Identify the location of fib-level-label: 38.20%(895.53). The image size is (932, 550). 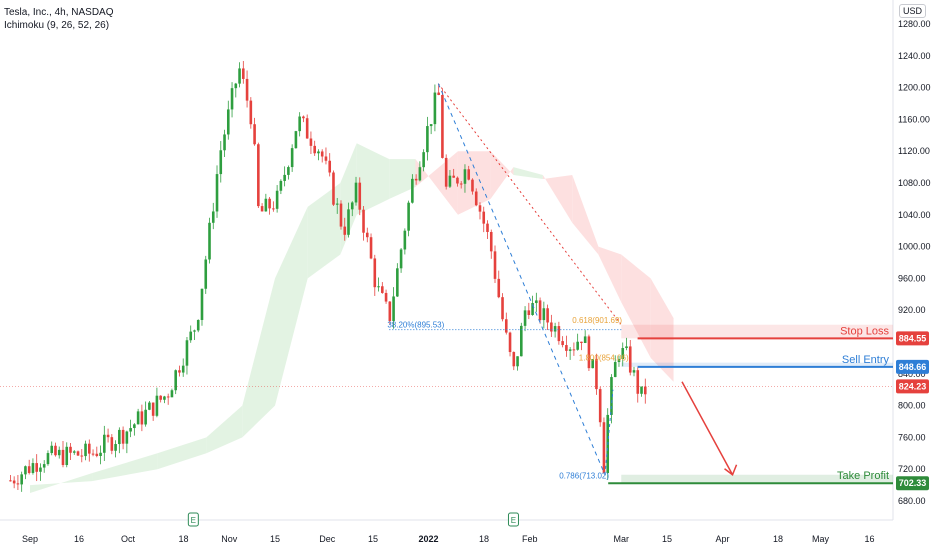
(415, 325).